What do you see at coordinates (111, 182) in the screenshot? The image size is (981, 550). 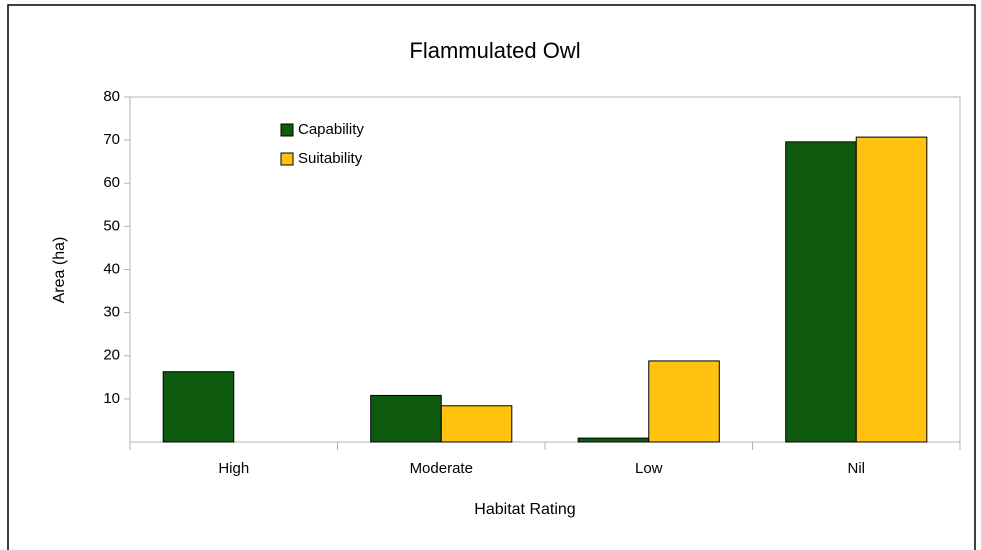 I see `y-tick-label: 60` at bounding box center [111, 182].